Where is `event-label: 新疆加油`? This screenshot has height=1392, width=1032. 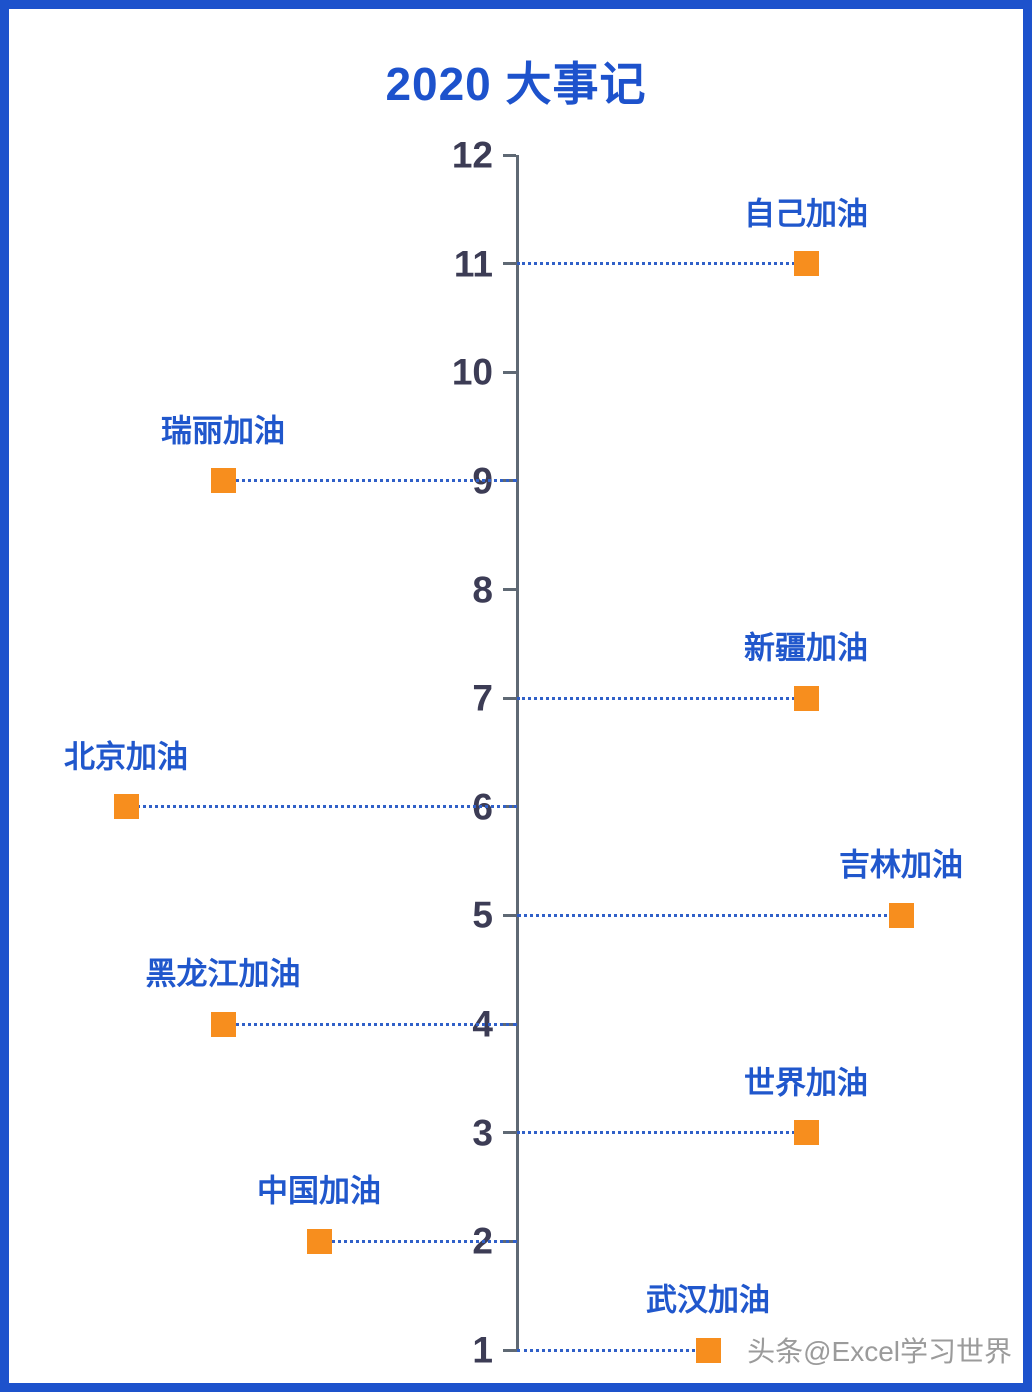 event-label: 新疆加油 is located at coordinates (806, 648).